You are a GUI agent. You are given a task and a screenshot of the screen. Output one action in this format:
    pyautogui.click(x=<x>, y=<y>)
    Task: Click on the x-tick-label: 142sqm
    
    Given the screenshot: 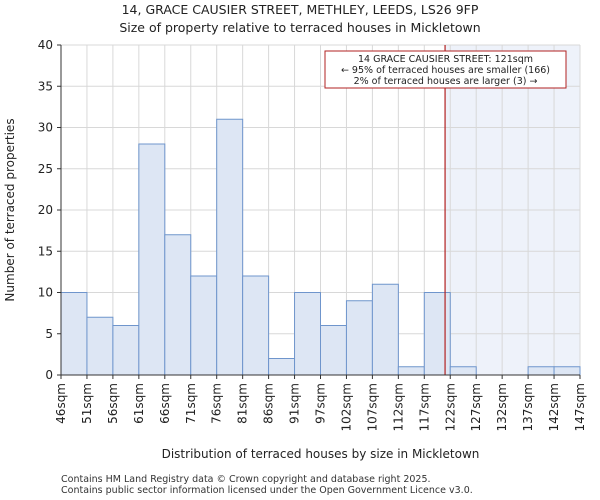 What is the action you would take?
    pyautogui.click(x=554, y=407)
    